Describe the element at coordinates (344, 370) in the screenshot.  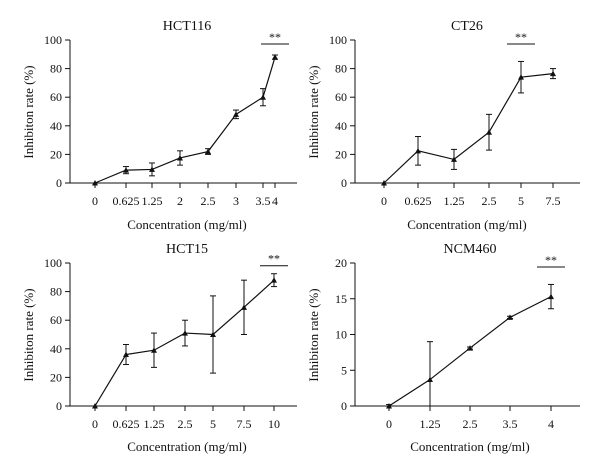
I see `y-tick-label: 5` at that location.